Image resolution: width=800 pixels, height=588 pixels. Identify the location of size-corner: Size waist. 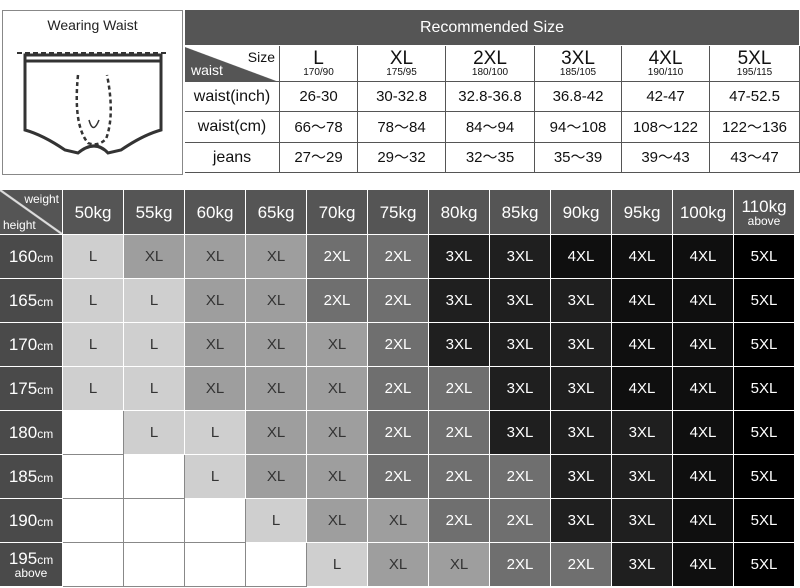
(232, 64).